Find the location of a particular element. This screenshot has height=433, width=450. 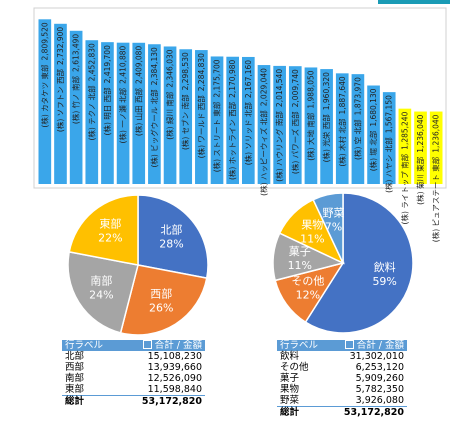

bar-value: 2,410,880 is located at coordinates (123, 64).